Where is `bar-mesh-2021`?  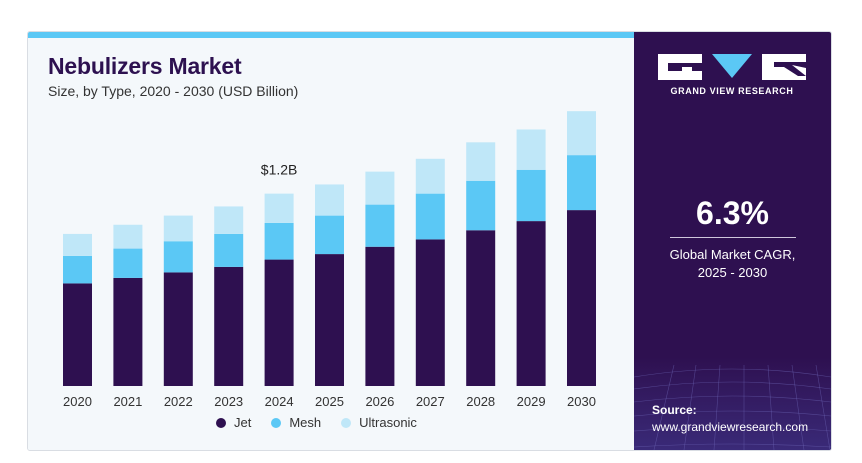
bar-mesh-2021 is located at coordinates (128, 263).